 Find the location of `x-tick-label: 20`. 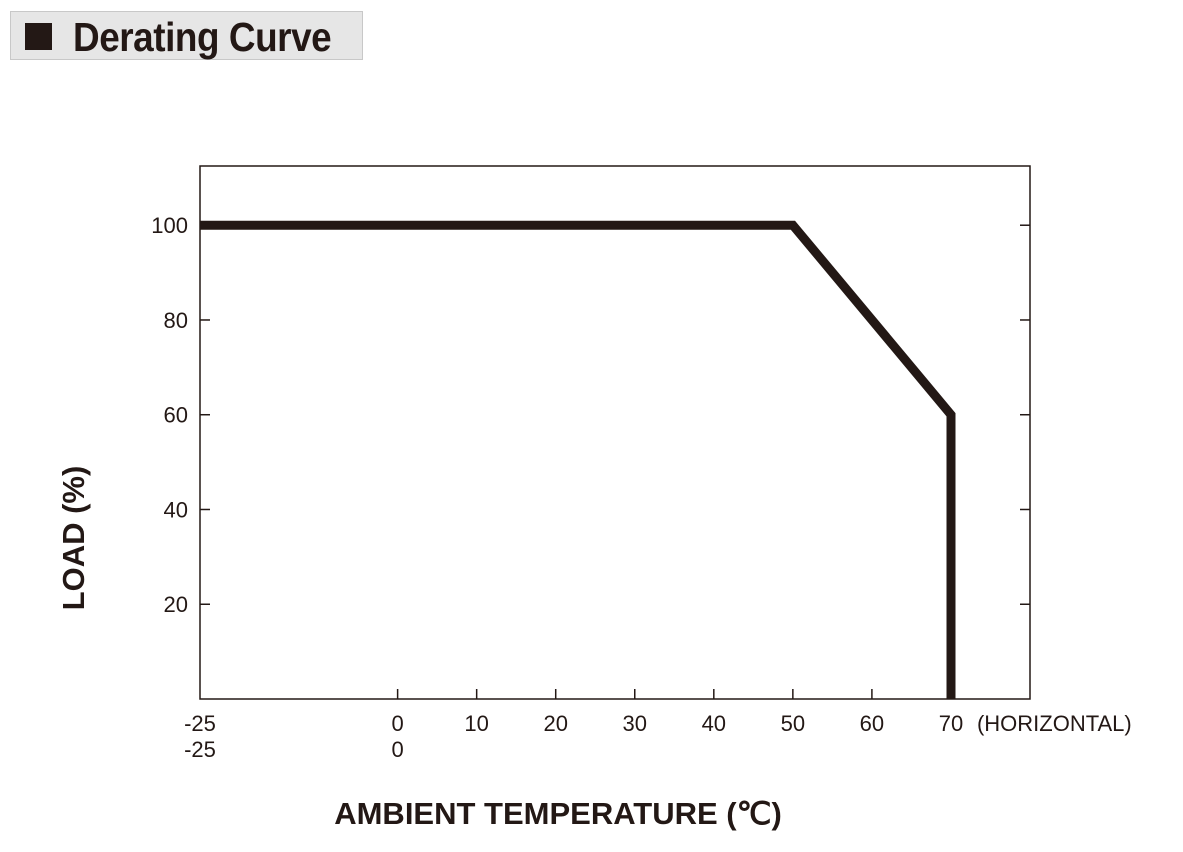

x-tick-label: 20 is located at coordinates (555, 723).